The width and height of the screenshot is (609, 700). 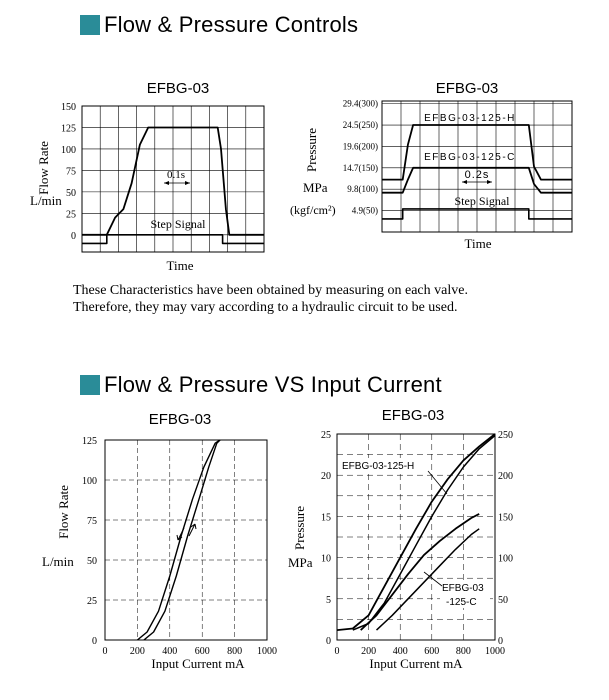 What do you see at coordinates (360, 125) in the screenshot?
I see `y-tick-label: 24.5(250)` at bounding box center [360, 125].